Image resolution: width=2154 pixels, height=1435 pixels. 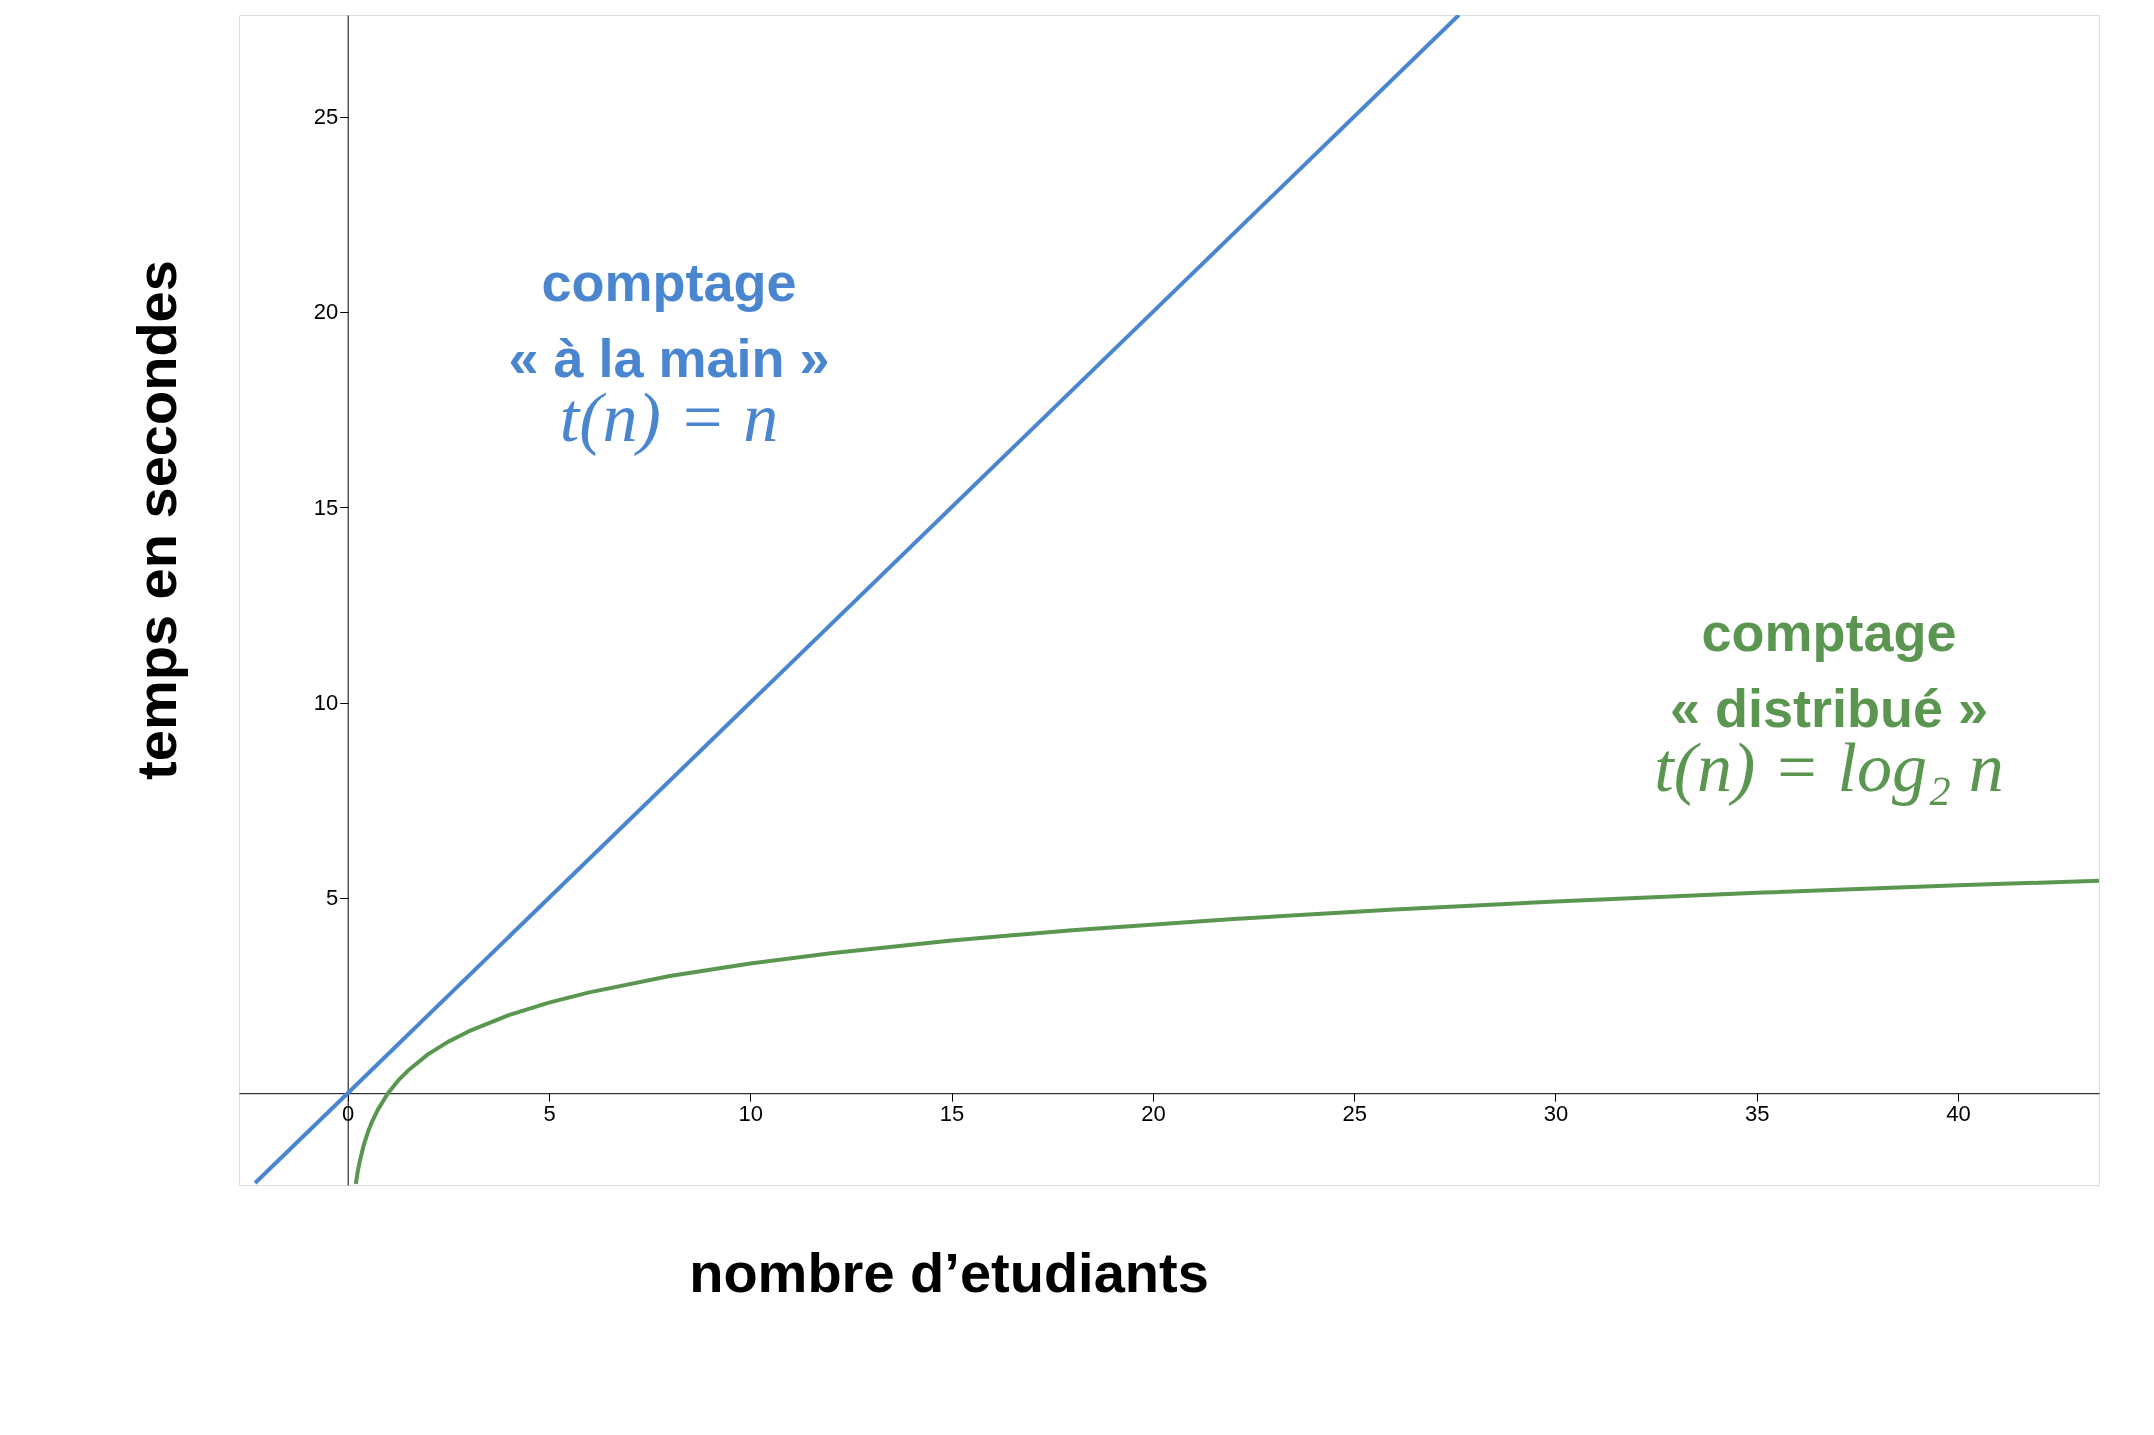 What do you see at coordinates (326, 703) in the screenshot?
I see `y-tick-label: 10` at bounding box center [326, 703].